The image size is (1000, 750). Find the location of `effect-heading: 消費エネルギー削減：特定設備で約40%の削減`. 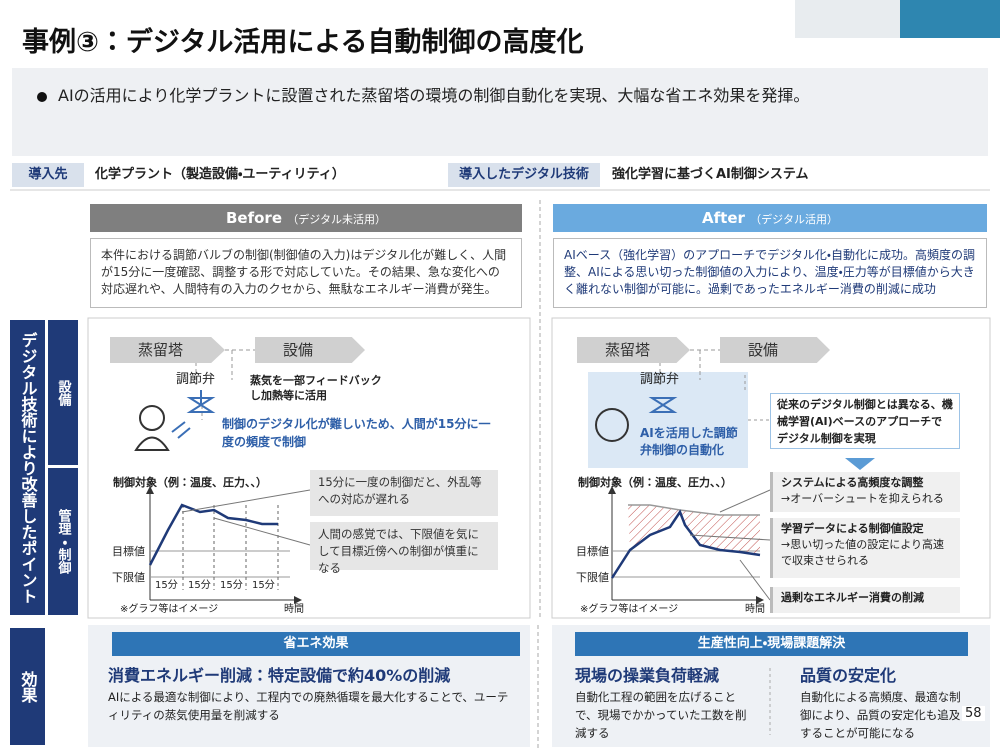

effect-heading: 消費エネルギー削減：特定設備で約40%の削減 is located at coordinates (279, 675).